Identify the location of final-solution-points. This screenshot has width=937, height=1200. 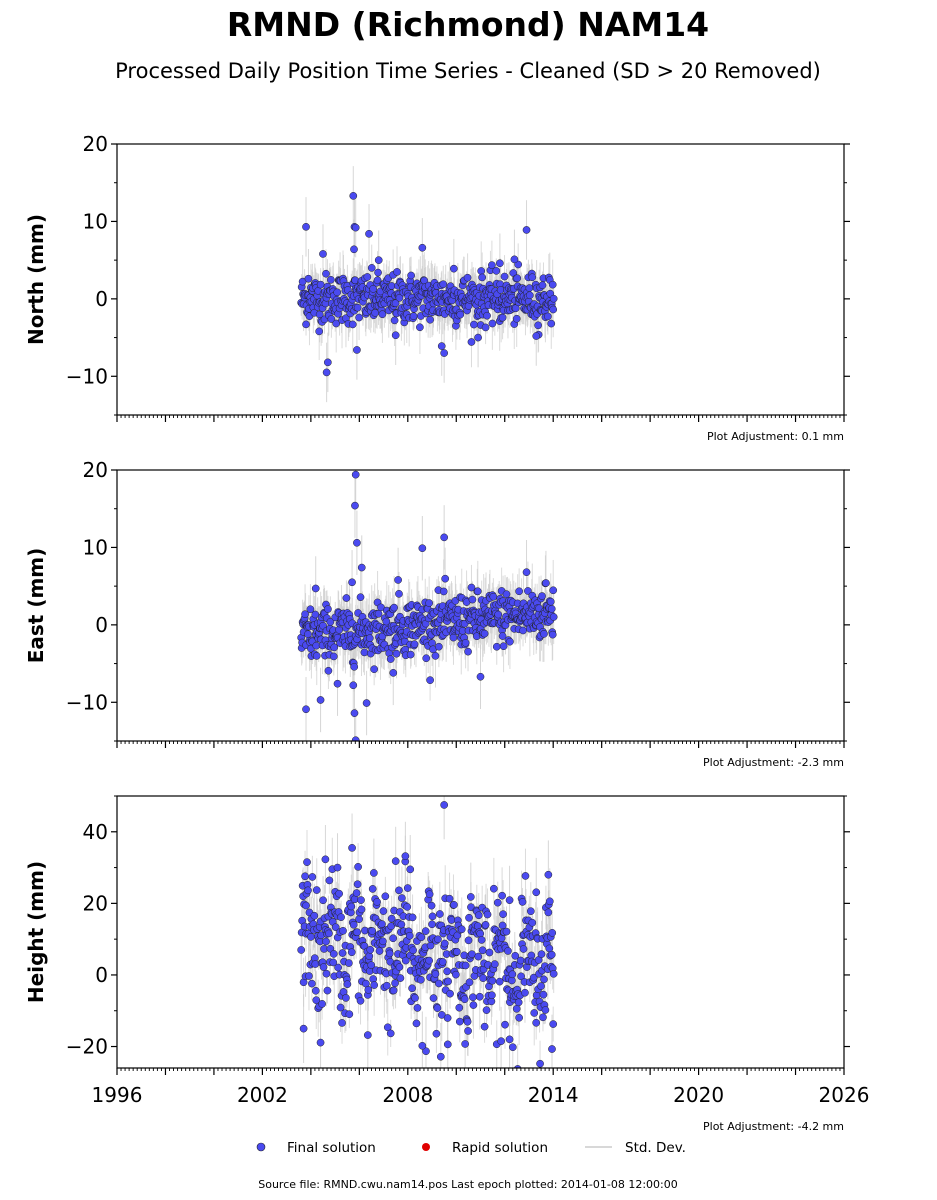
(427, 605).